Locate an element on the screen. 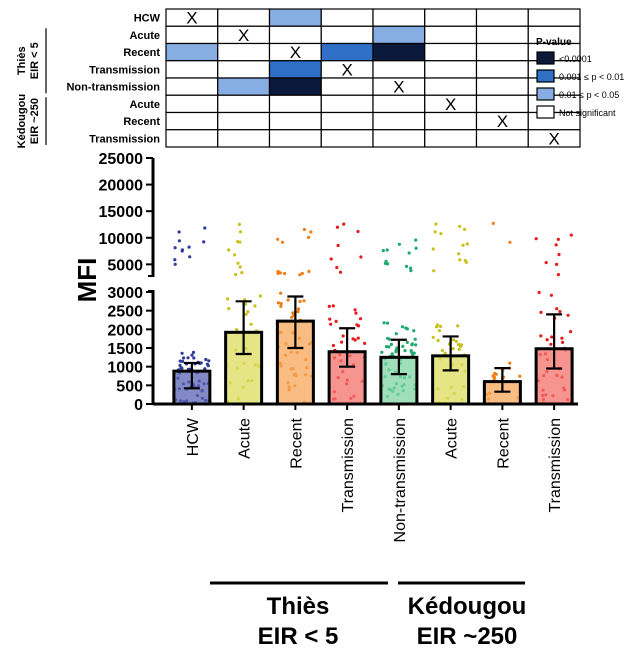 The image size is (632, 649). y-axis-label: MFI is located at coordinates (87, 280).